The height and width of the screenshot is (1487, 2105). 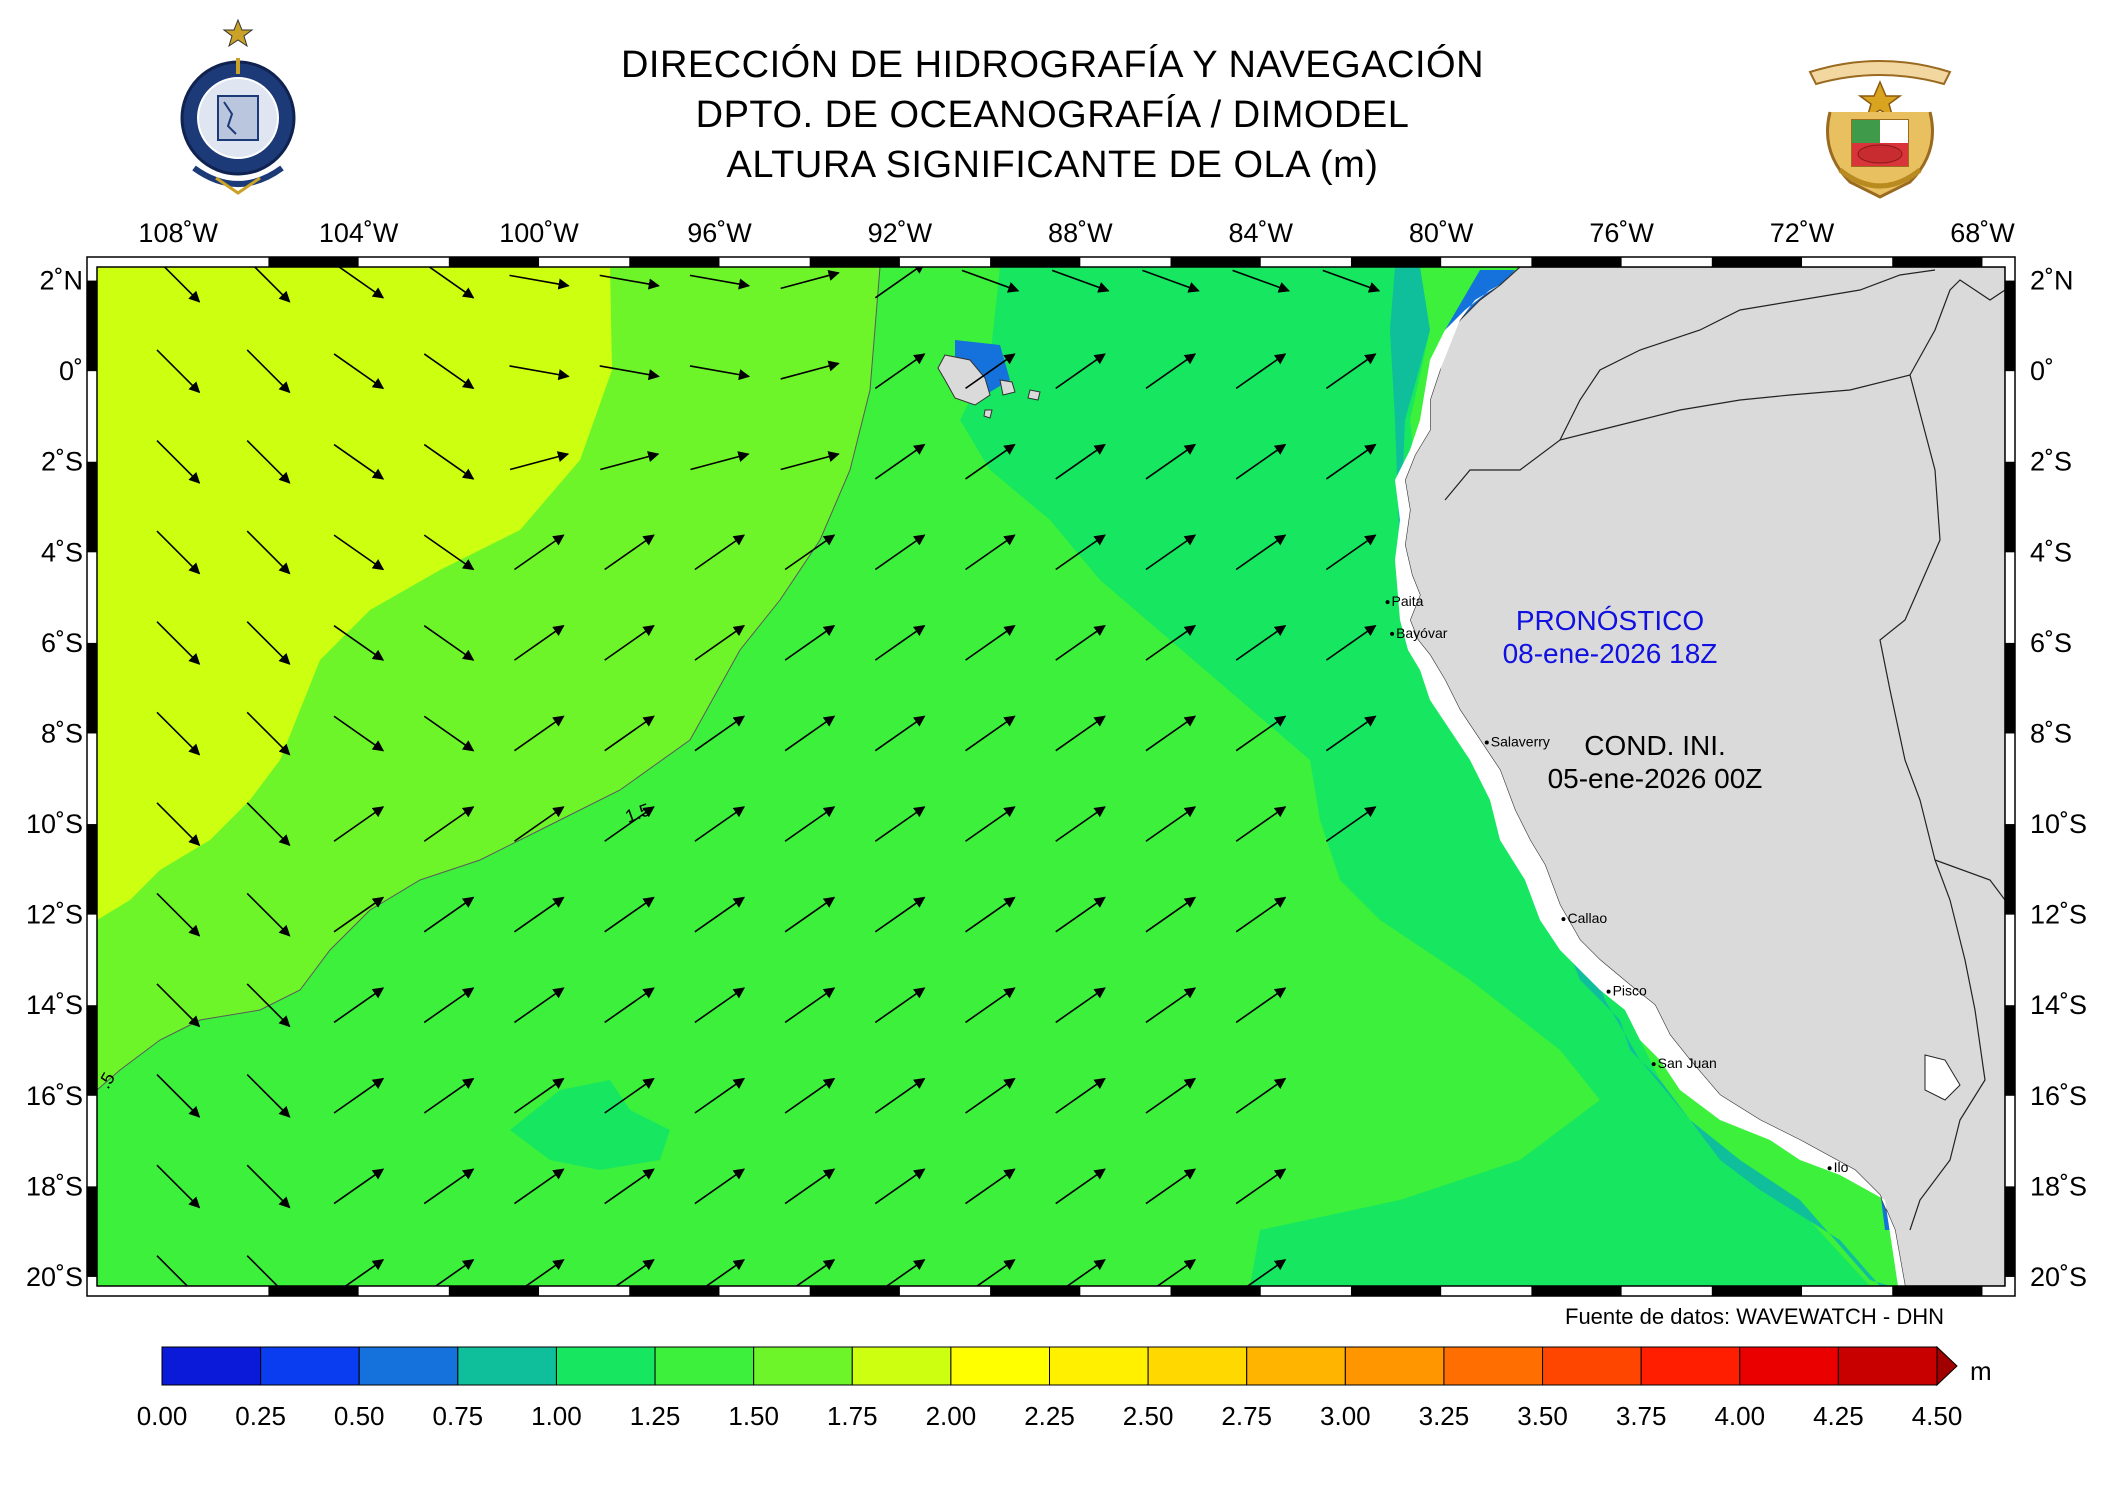 I want to click on colorbar-tick-label: 4.00, so click(x=1739, y=1416).